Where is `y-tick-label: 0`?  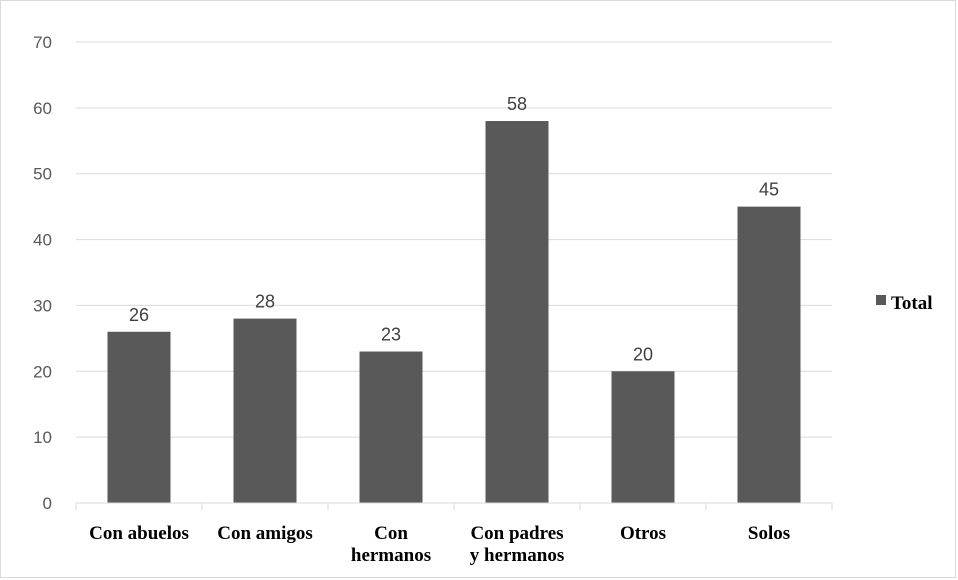
y-tick-label: 0 is located at coordinates (47, 503).